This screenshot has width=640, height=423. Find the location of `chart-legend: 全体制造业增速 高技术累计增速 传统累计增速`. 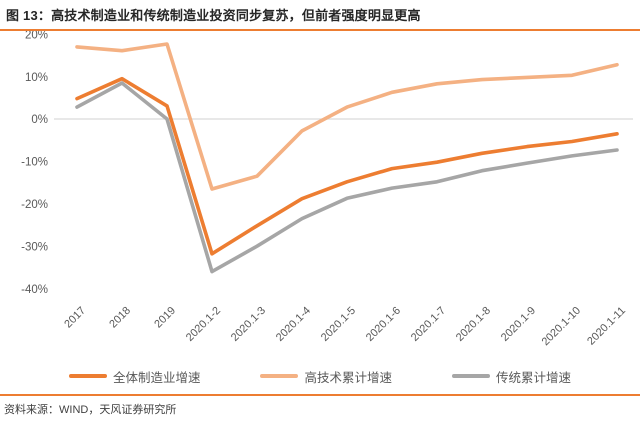

chart-legend: 全体制造业增速 高技术累计增速 传统累计增速 is located at coordinates (320, 376).